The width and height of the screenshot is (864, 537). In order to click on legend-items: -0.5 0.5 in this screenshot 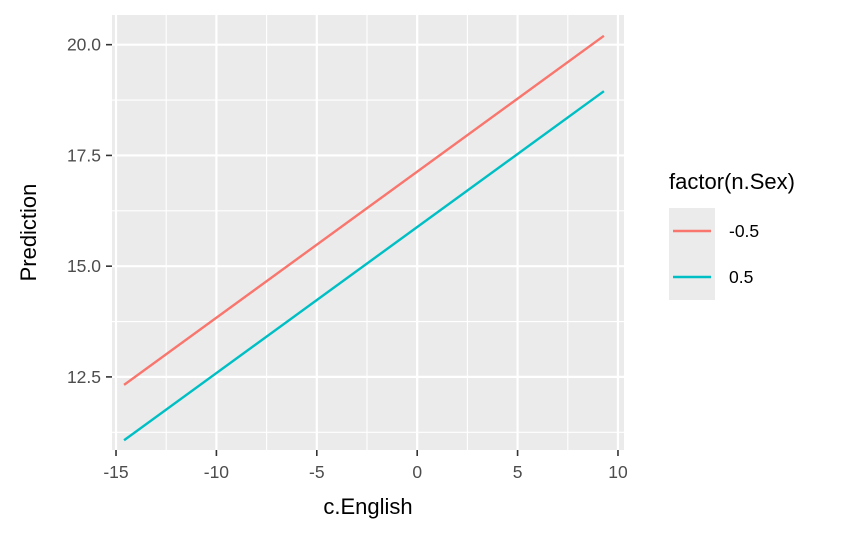, I will do `click(714, 254)`.